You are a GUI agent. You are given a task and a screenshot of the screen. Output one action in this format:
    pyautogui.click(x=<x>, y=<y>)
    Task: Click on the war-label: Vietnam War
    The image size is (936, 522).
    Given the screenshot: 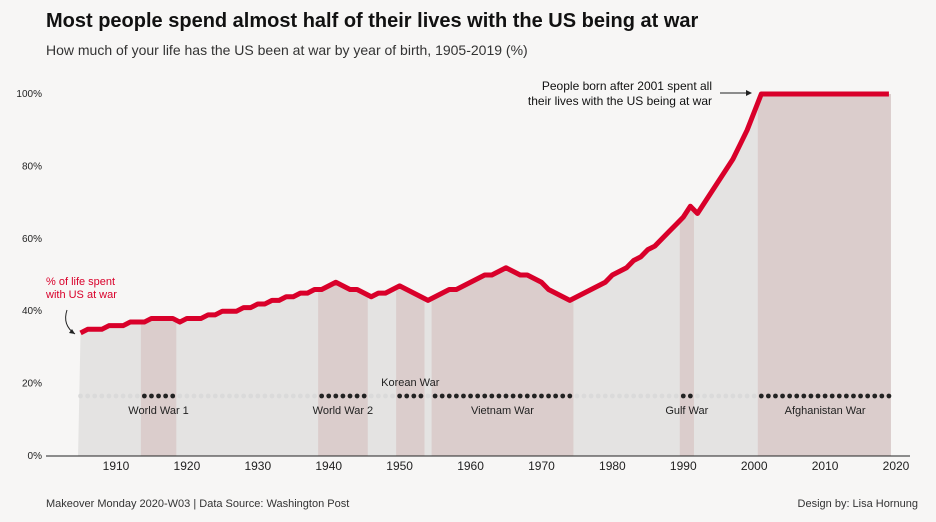 What is the action you would take?
    pyautogui.click(x=502, y=411)
    